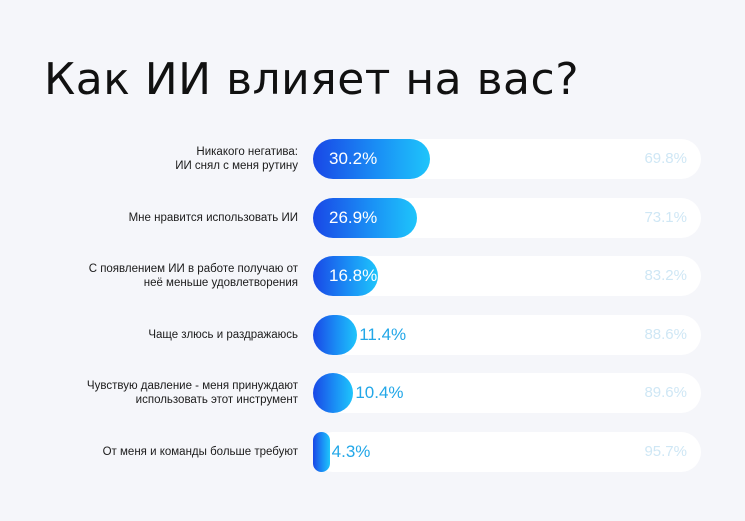  I want to click on value-label: 4.3%, so click(351, 451).